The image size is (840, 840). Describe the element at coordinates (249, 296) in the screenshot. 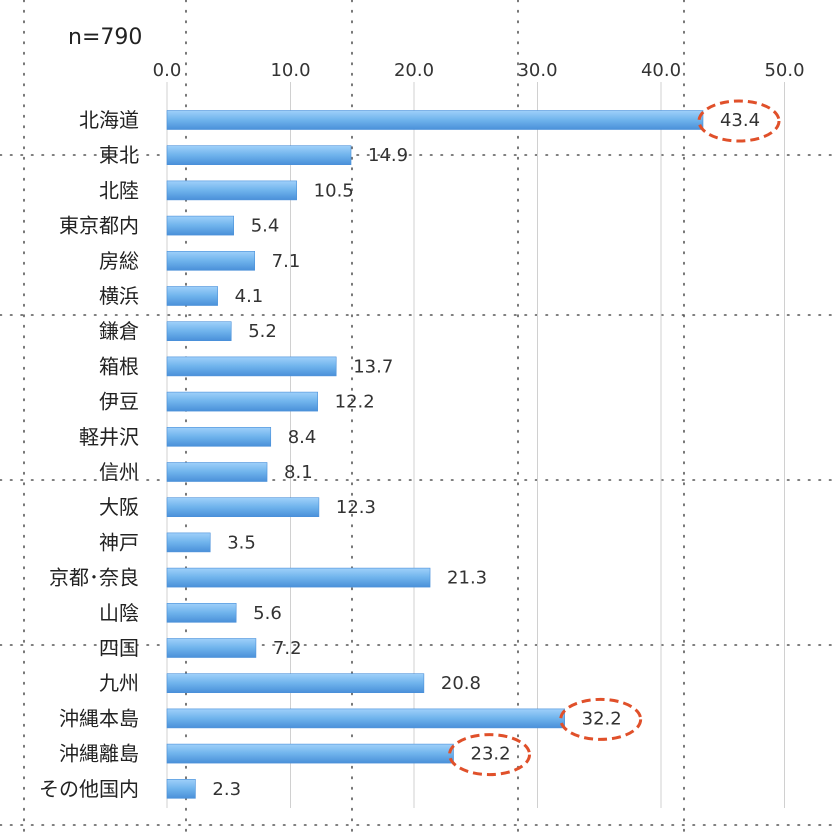

I see `value-label: 4.1` at that location.